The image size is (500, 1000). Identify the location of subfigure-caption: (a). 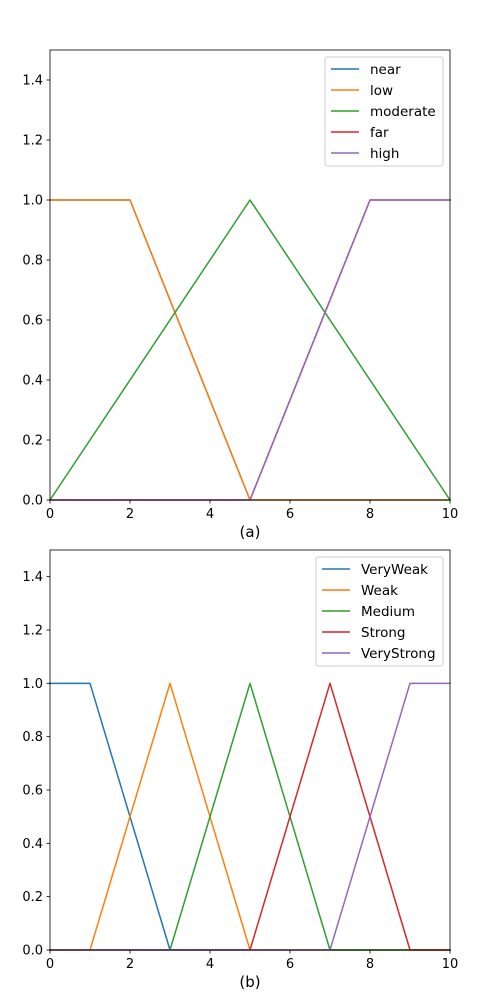
(250, 532).